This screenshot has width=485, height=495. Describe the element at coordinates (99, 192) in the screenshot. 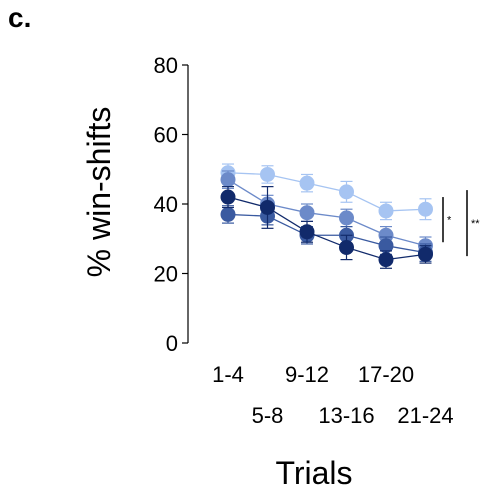

I see `y-axis-title: % win-shifts` at that location.